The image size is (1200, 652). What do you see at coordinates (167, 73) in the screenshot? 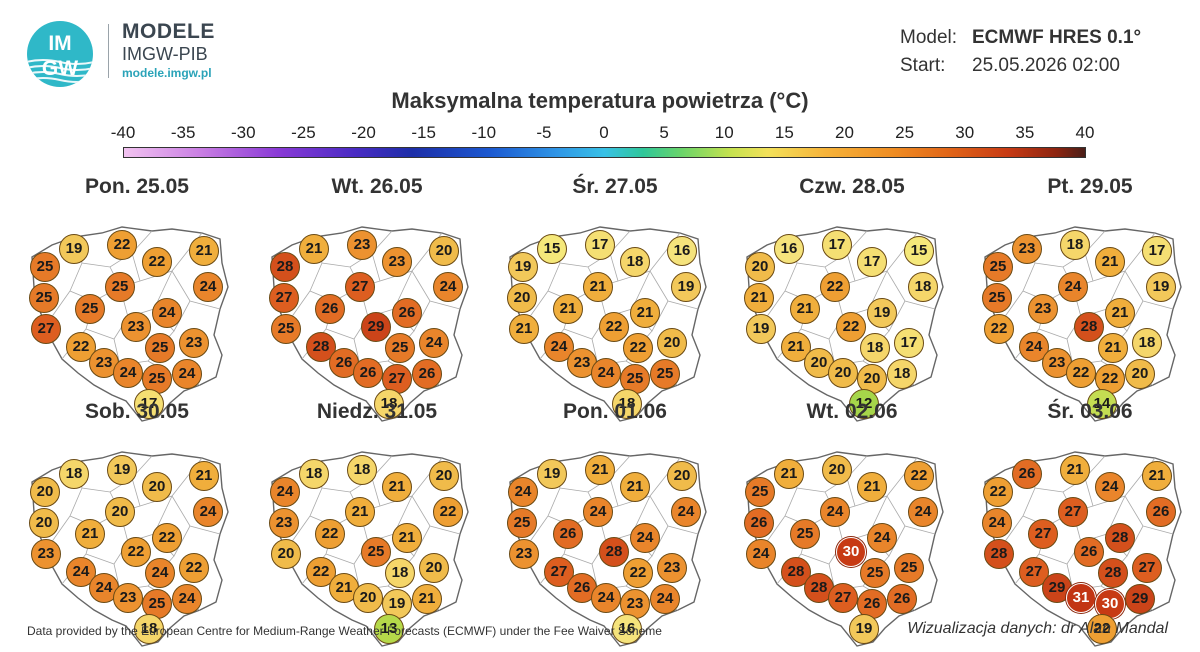
I see `brand-url-link: modele.imgw.pl` at bounding box center [167, 73].